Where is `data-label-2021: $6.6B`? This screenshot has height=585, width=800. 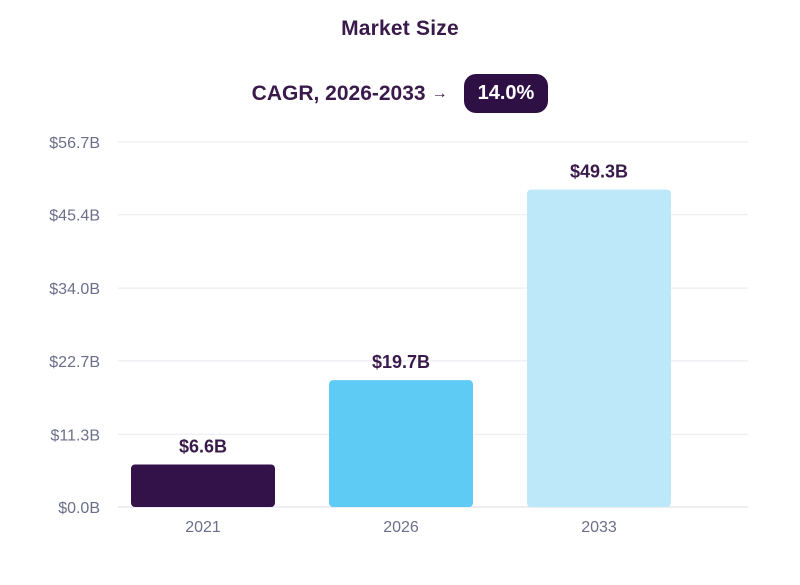
data-label-2021: $6.6B is located at coordinates (203, 447).